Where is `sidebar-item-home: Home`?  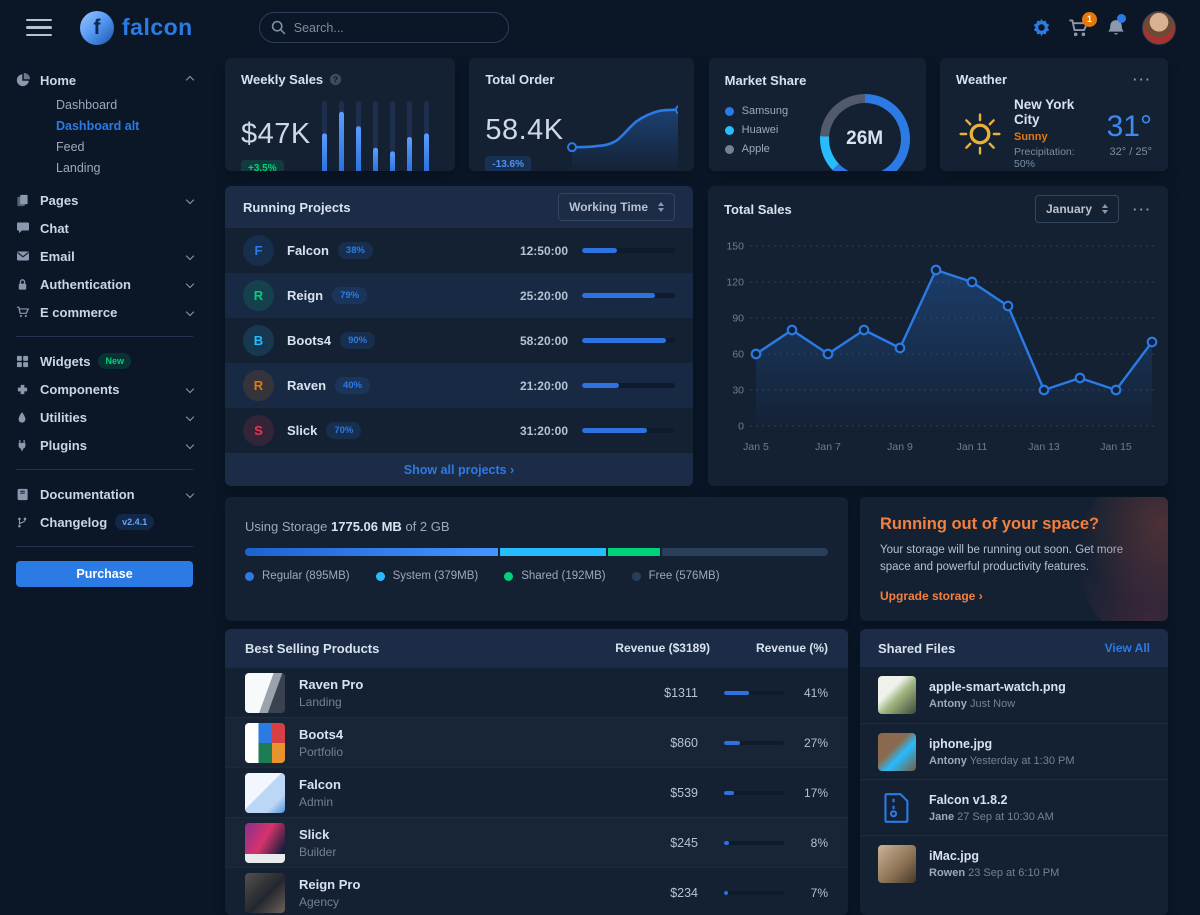 sidebar-item-home: Home is located at coordinates (105, 80).